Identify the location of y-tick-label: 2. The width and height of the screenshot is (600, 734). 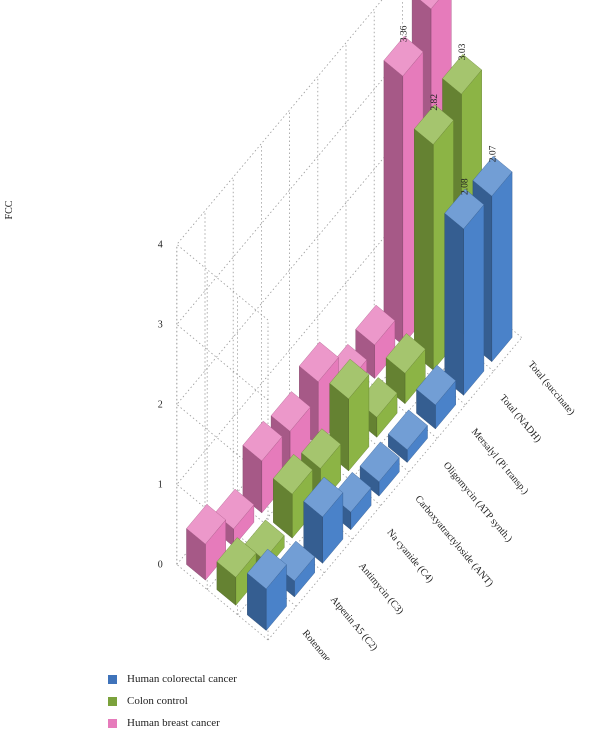
(160, 404).